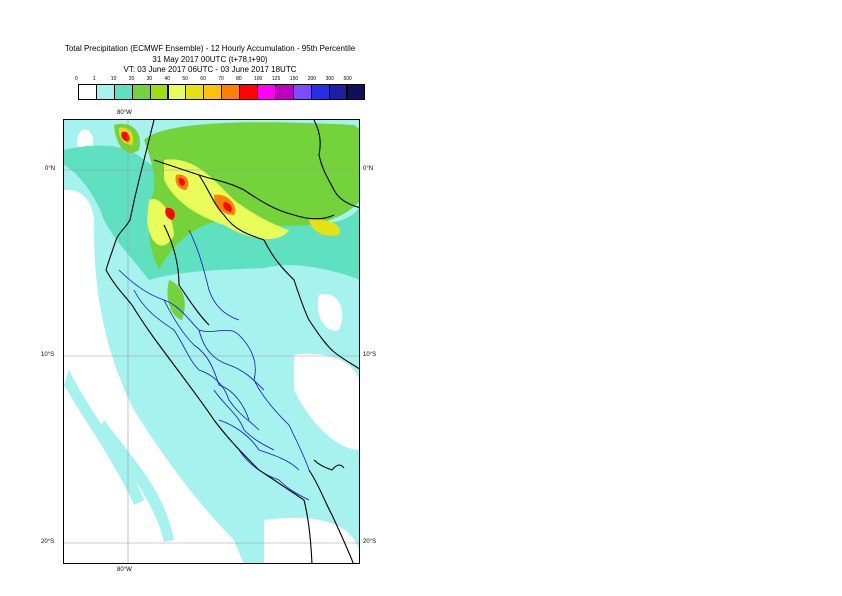 This screenshot has height=596, width=842. Describe the element at coordinates (294, 79) in the screenshot. I see `legend-tick-label: 150` at that location.